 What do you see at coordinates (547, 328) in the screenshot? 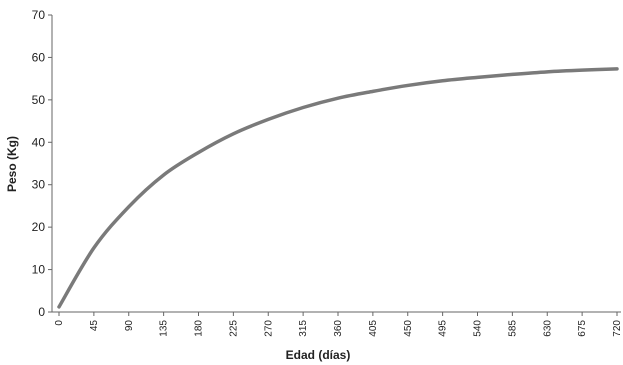
I see `x-tick-label: 630` at bounding box center [547, 328].